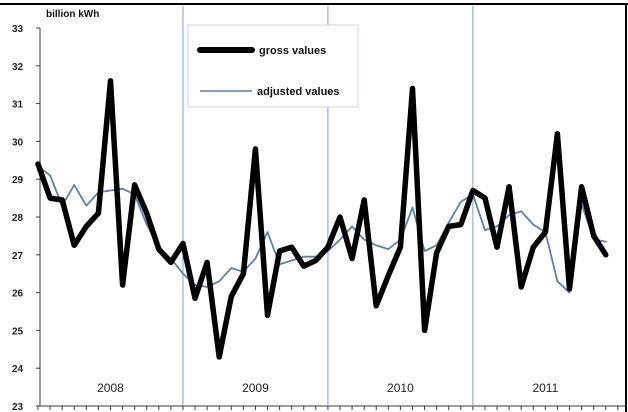 Image resolution: width=628 pixels, height=412 pixels. Describe the element at coordinates (18, 180) in the screenshot. I see `y-tick-label: 29` at that location.